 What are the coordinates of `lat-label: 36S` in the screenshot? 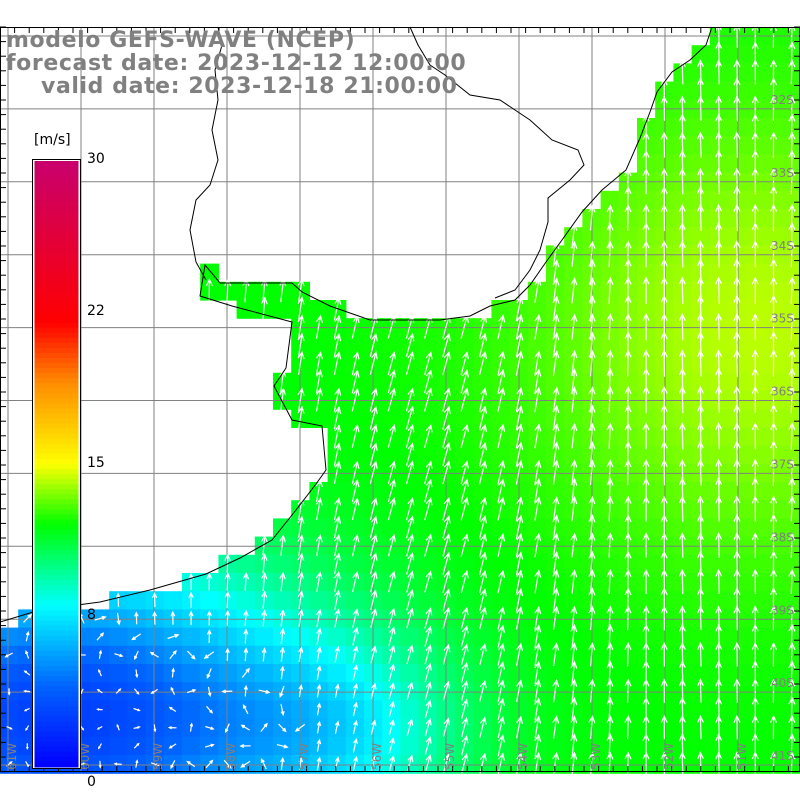 It's located at (782, 392).